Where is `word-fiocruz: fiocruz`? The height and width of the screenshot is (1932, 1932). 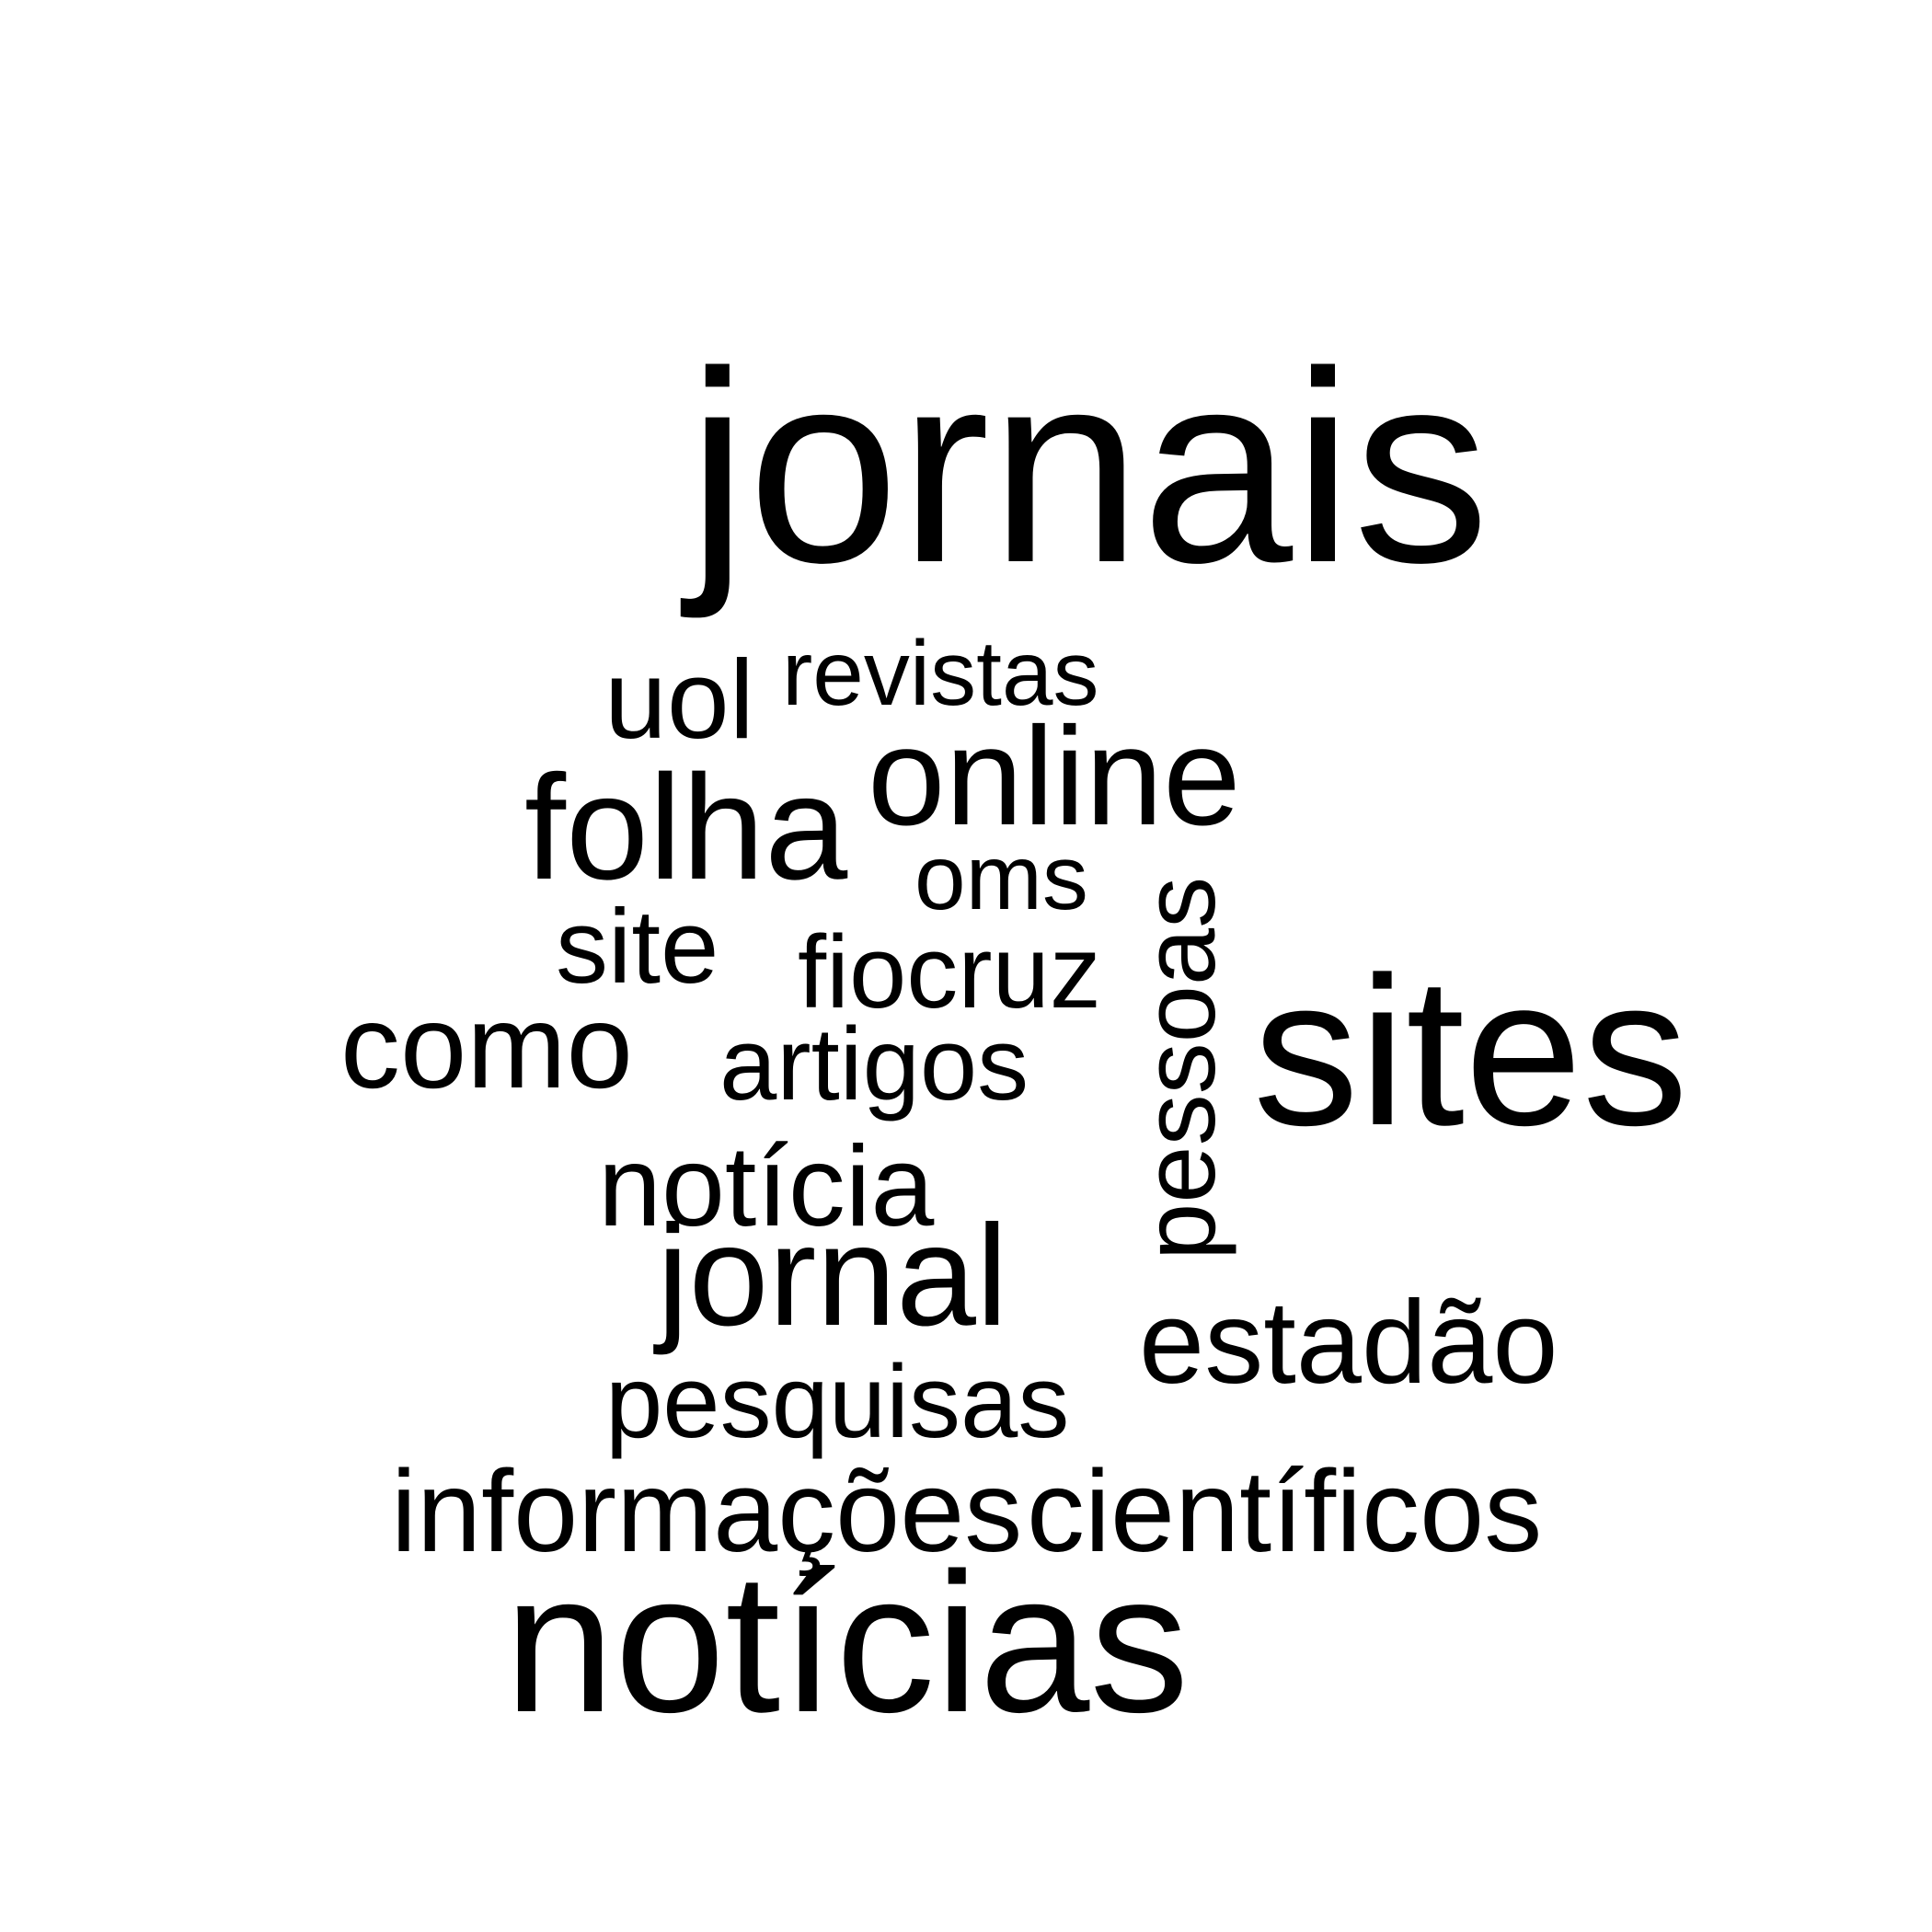 word-fiocruz: fiocruz is located at coordinates (949, 972).